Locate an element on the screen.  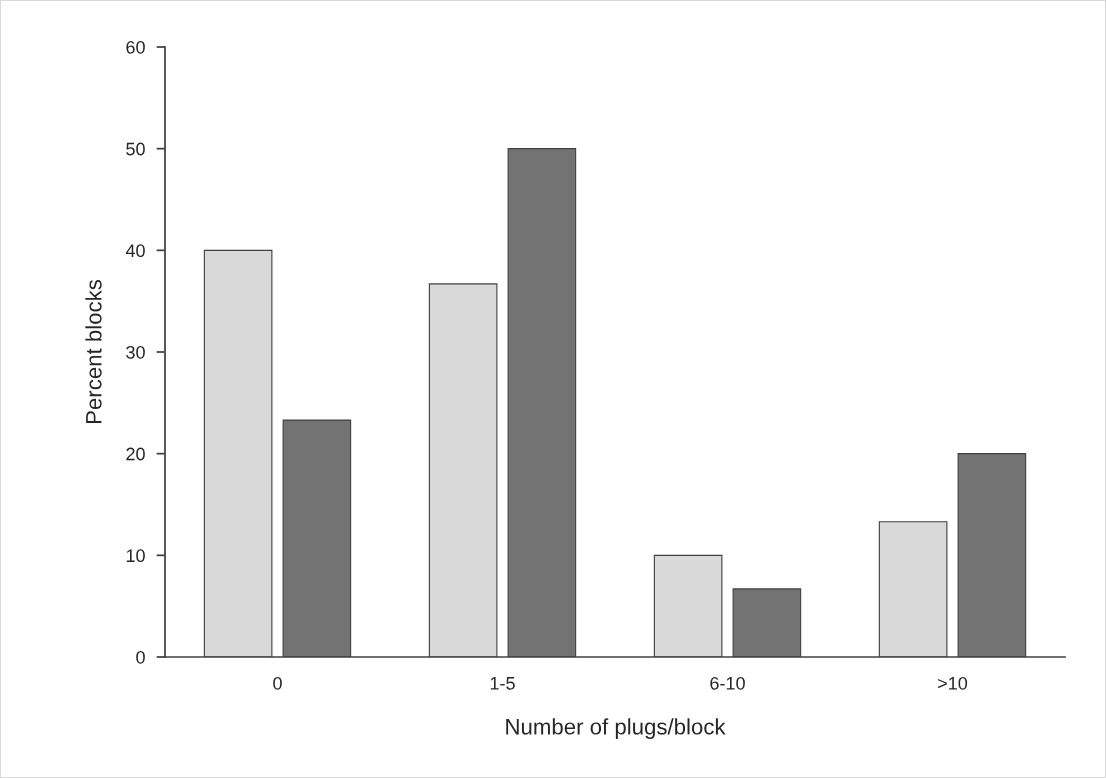
y-axis-title: Percent blocks is located at coordinates (93, 351).